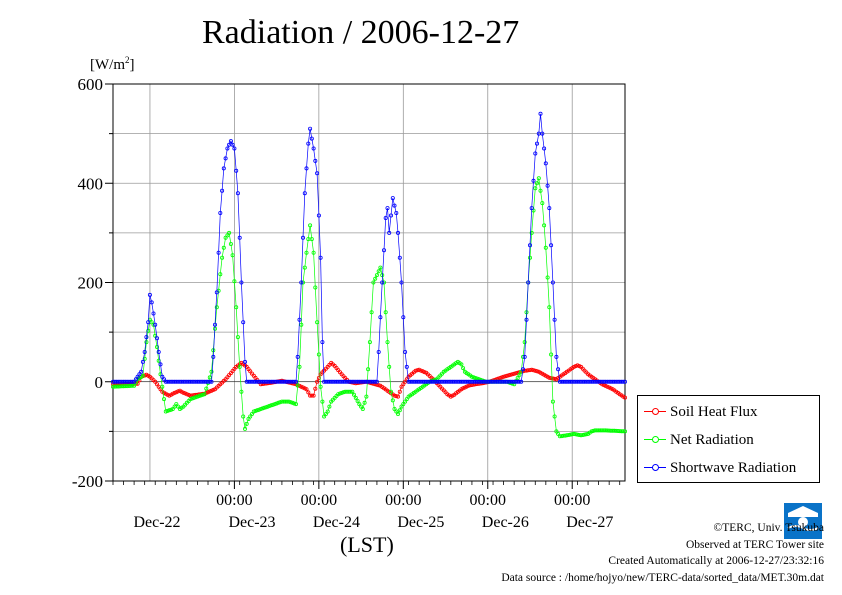 The height and width of the screenshot is (595, 842). I want to click on legend-label-soil-heat-flux: Soil Heat Flux, so click(714, 411).